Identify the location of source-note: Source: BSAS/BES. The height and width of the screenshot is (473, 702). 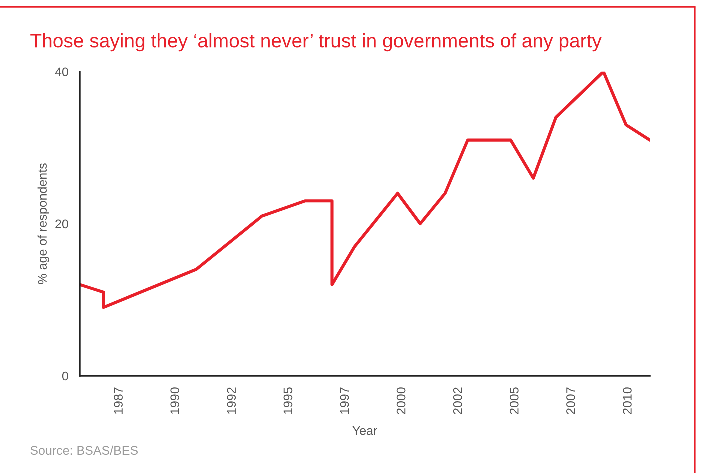
(84, 451).